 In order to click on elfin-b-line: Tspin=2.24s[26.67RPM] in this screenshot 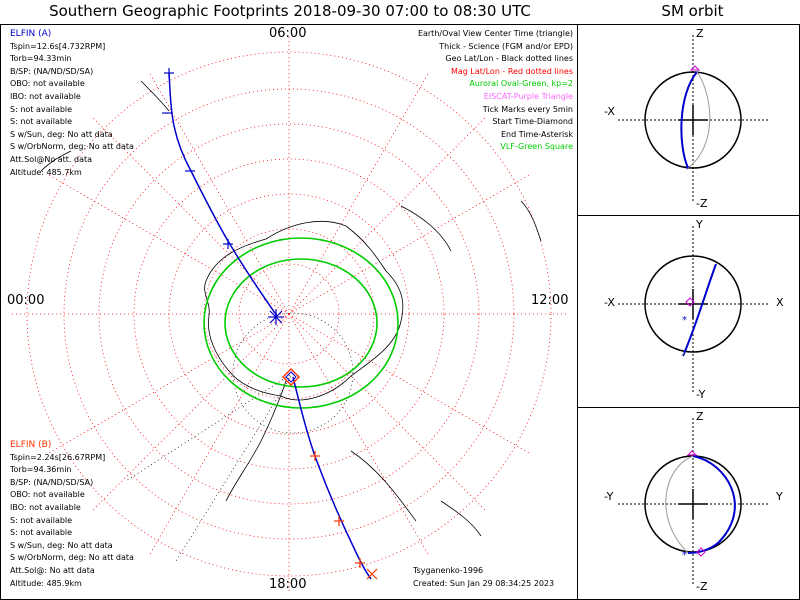, I will do `click(58, 457)`.